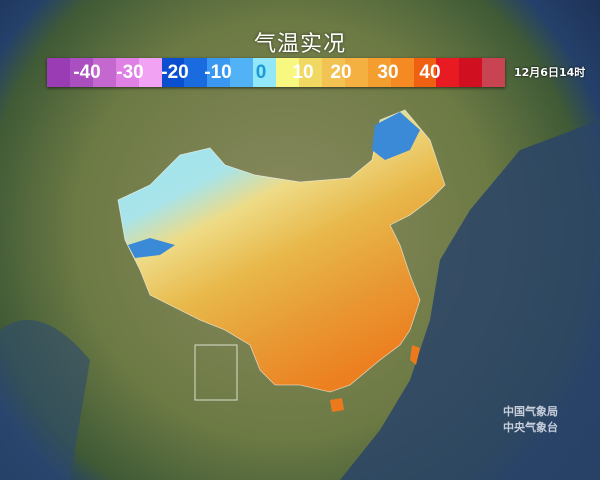 The height and width of the screenshot is (480, 600). Describe the element at coordinates (337, 405) in the screenshot. I see `hainan` at that location.